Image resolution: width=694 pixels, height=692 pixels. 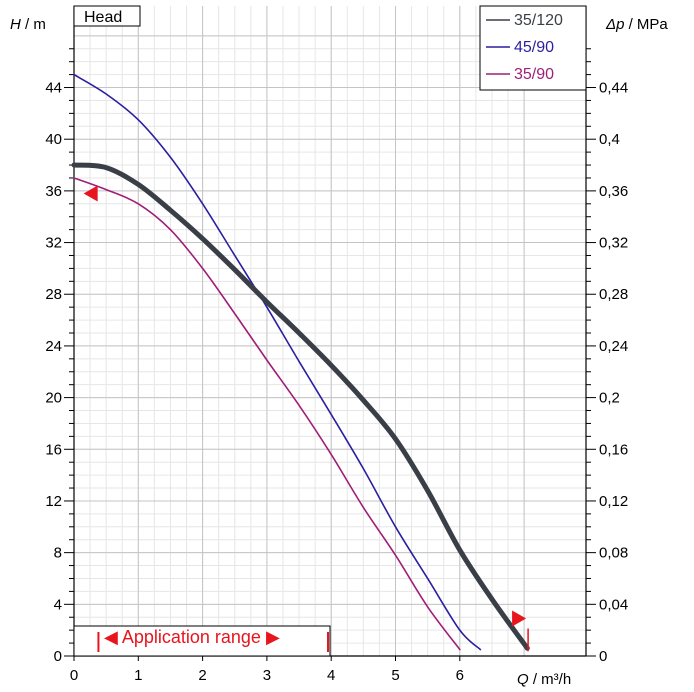 What do you see at coordinates (53, 294) in the screenshot?
I see `y-tick-label: 28` at bounding box center [53, 294].